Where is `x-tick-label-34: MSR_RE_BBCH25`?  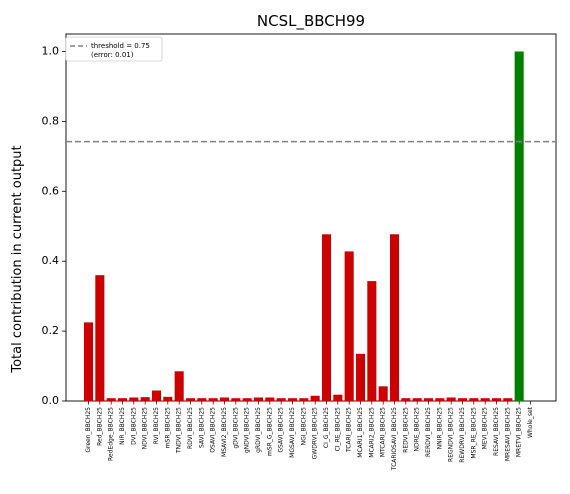 x-tick-label-34: MSR_RE_BBCH25 is located at coordinates (473, 433).